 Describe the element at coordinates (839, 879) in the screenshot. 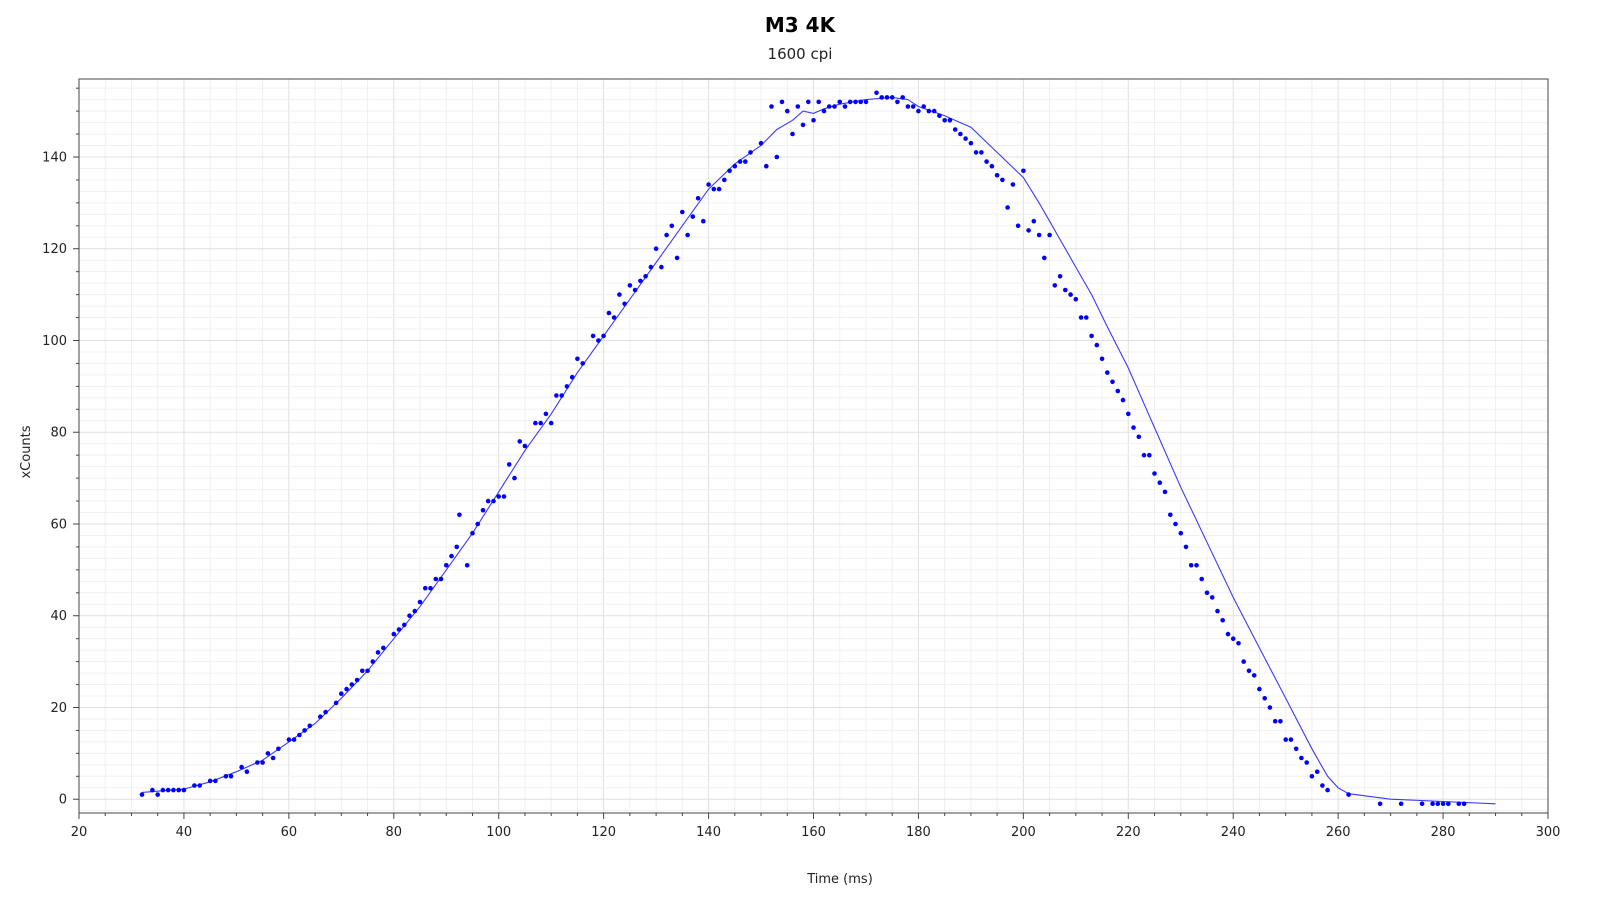

I see `x-axis-title: Time (ms)` at that location.